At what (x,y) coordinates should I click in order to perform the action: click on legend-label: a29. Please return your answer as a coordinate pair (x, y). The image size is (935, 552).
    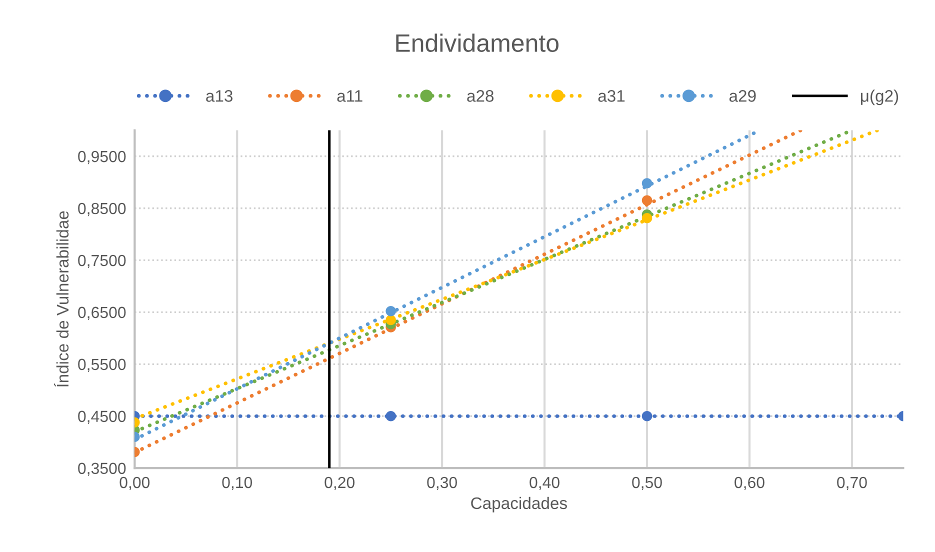
    Looking at the image, I should click on (742, 96).